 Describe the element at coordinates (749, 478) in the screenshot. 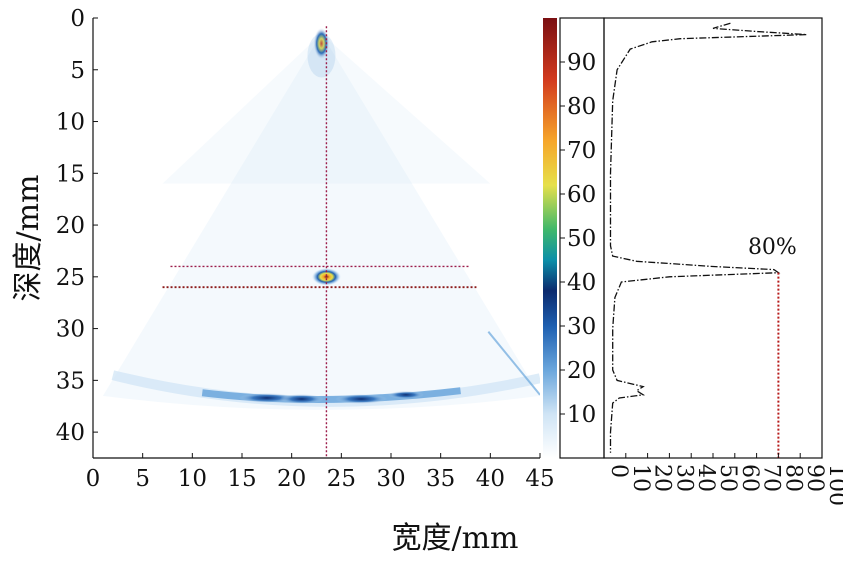

I see `profile-x-tick-label: 60` at that location.